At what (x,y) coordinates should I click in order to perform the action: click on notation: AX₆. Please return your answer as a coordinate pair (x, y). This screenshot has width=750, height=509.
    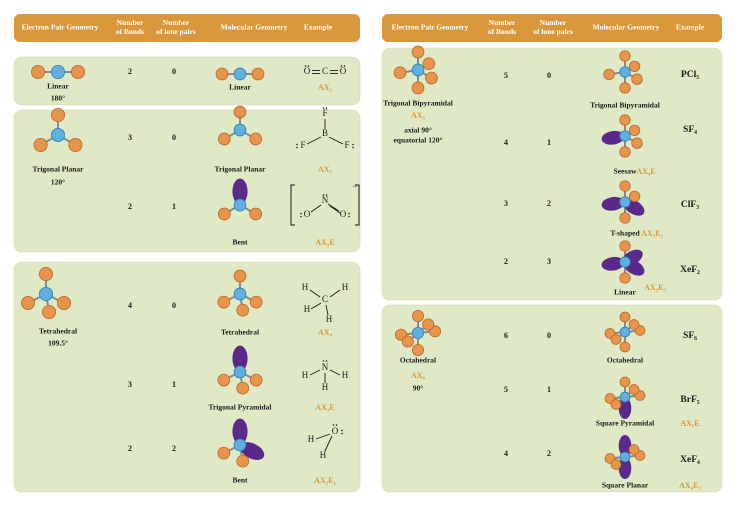
    Looking at the image, I should click on (418, 375).